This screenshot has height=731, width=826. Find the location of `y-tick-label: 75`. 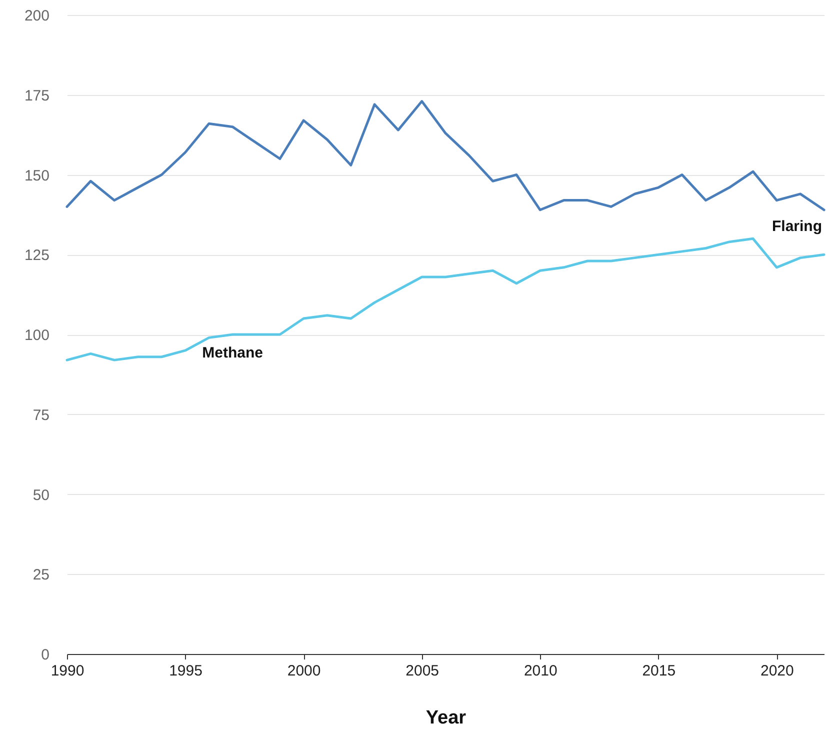

y-tick-label: 75 is located at coordinates (41, 415).